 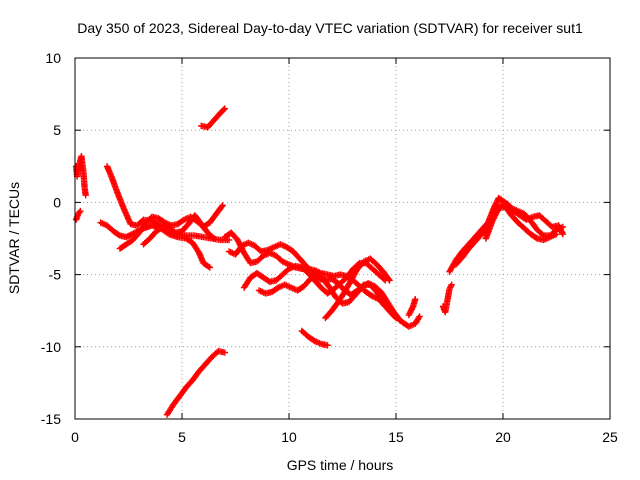 What do you see at coordinates (340, 465) in the screenshot?
I see `x-axis-title: GPS time / hours` at bounding box center [340, 465].